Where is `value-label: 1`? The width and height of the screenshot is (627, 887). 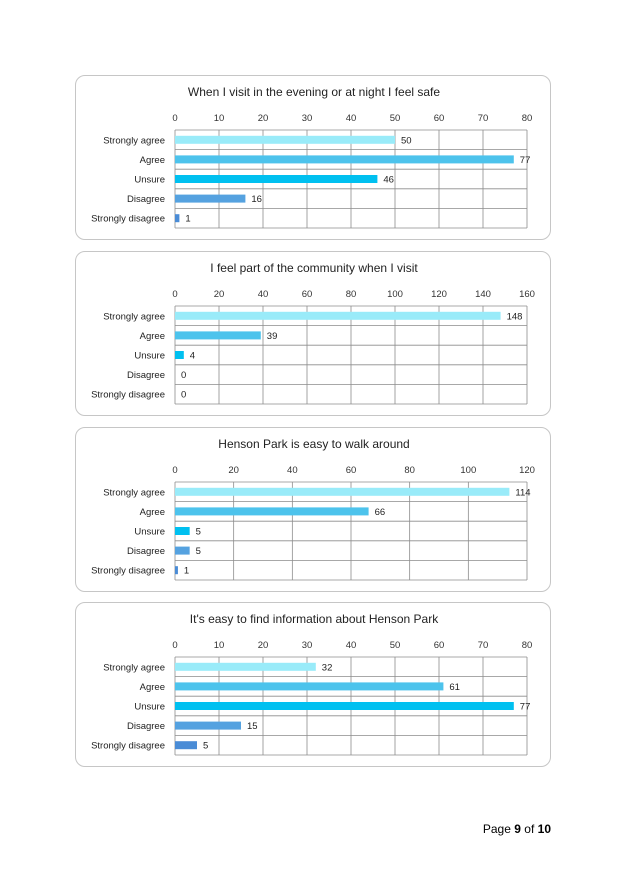
value-label: 1 is located at coordinates (187, 219).